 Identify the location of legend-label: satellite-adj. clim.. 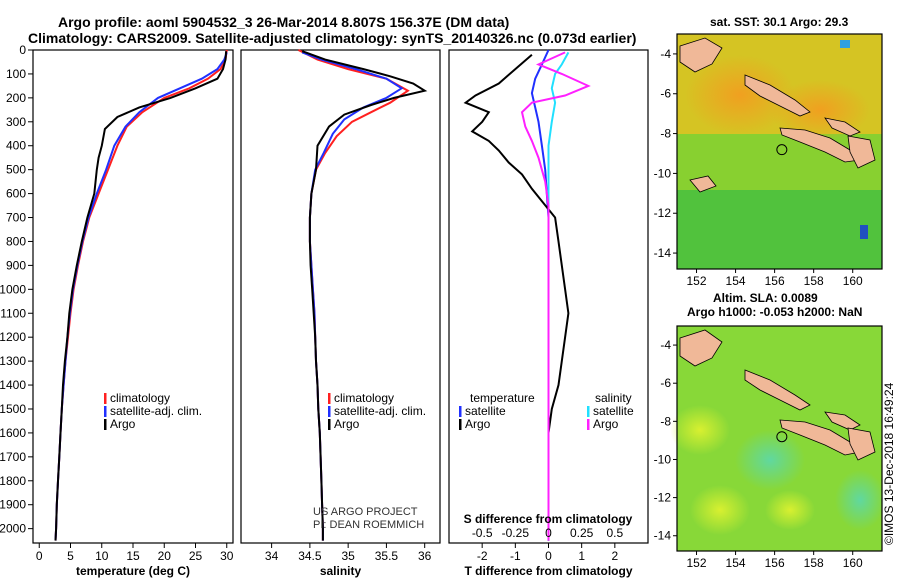
(156, 411).